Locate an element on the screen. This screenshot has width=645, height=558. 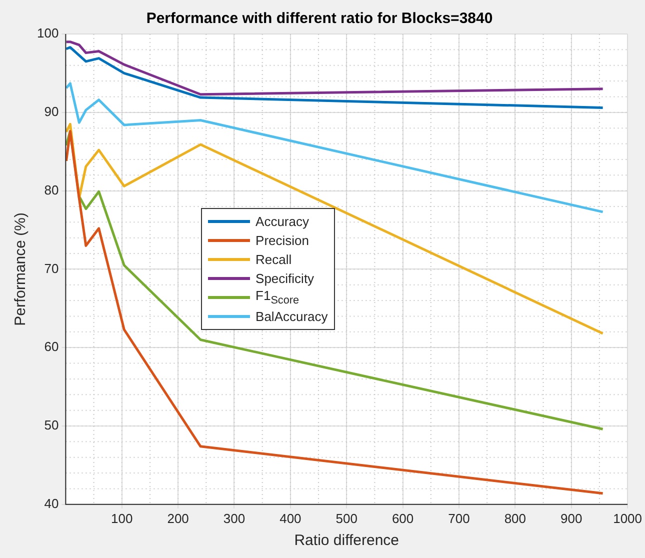
x-tick-label: 900 is located at coordinates (571, 518).